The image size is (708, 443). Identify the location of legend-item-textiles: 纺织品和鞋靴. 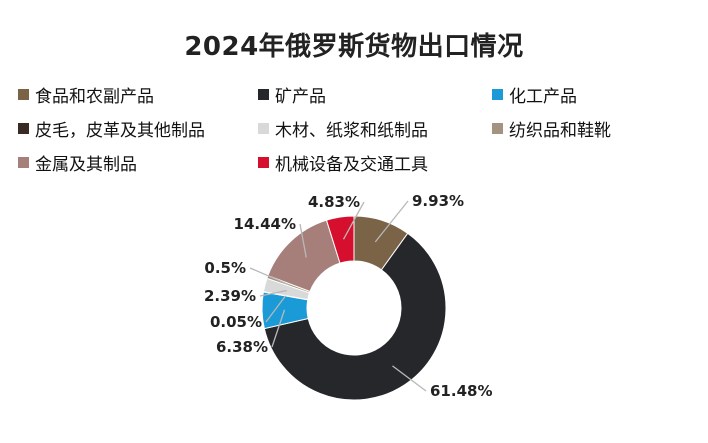
(551, 128).